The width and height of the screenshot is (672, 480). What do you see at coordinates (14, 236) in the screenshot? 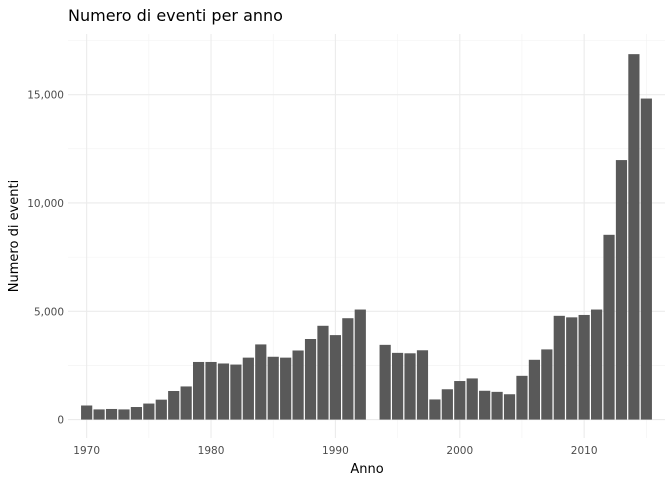
I see `y-axis-title: Numero di eventi` at bounding box center [14, 236].